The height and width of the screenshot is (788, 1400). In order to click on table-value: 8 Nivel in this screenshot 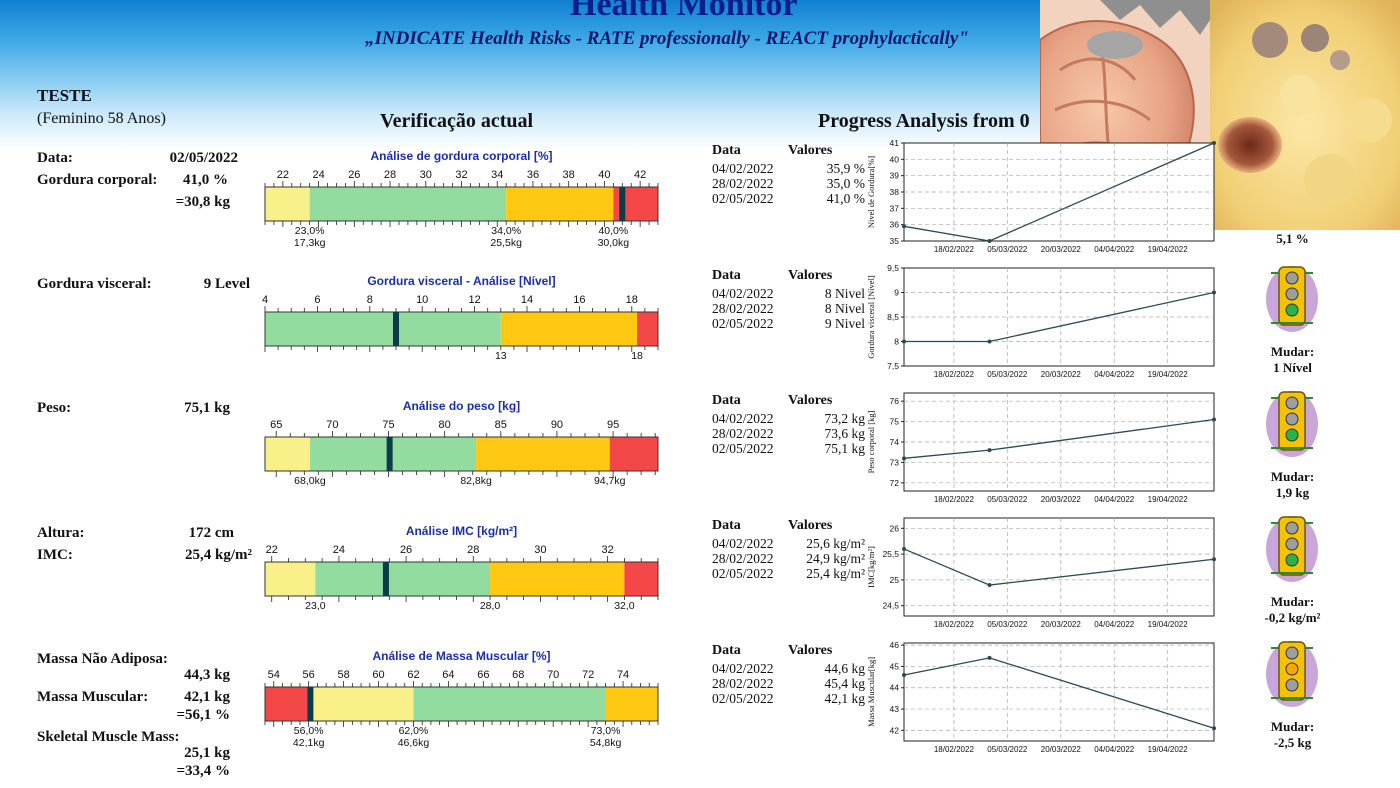, I will do `click(844, 293)`.